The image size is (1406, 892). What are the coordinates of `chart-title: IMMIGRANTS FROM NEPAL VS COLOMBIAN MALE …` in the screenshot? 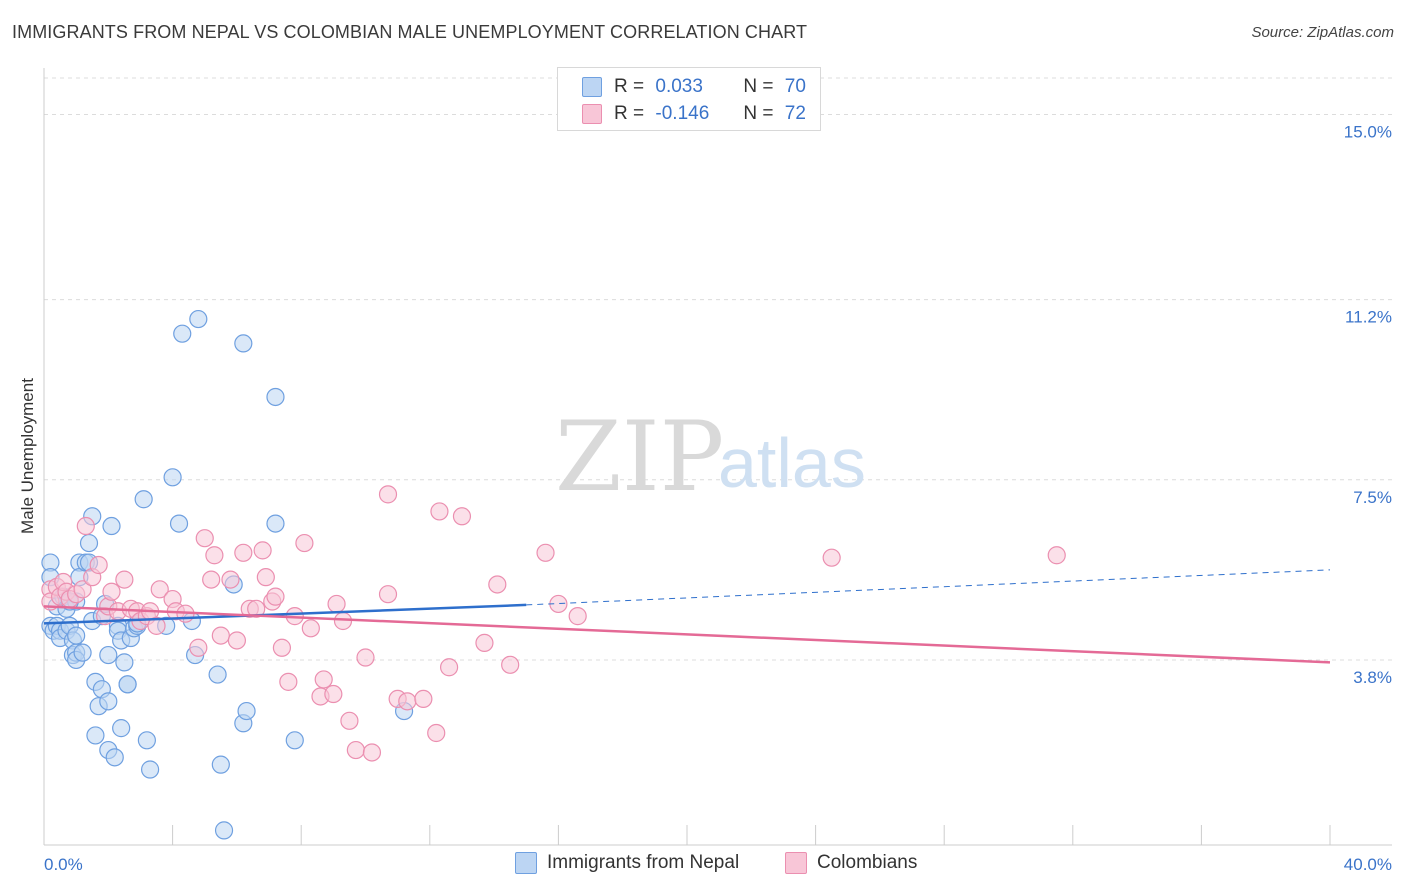 It's located at (410, 32).